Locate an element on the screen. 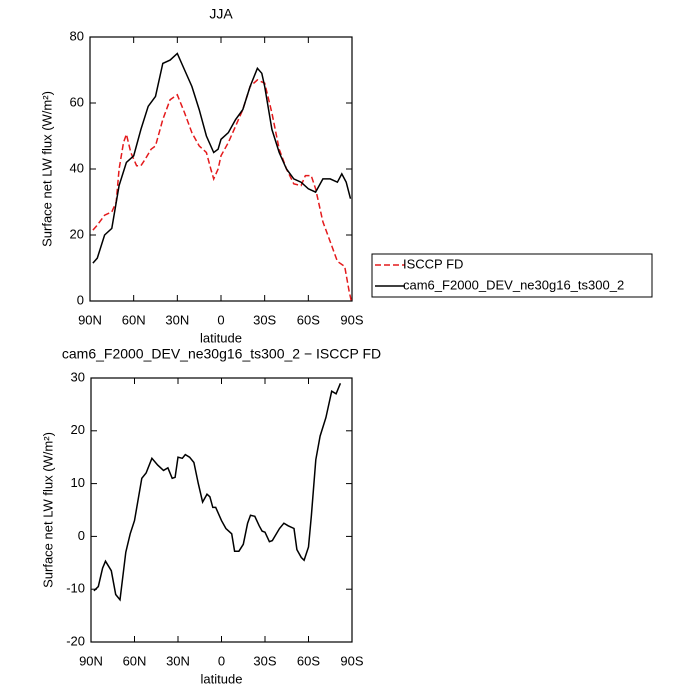 The width and height of the screenshot is (695, 694). y-tick-label: 40 is located at coordinates (77, 167).